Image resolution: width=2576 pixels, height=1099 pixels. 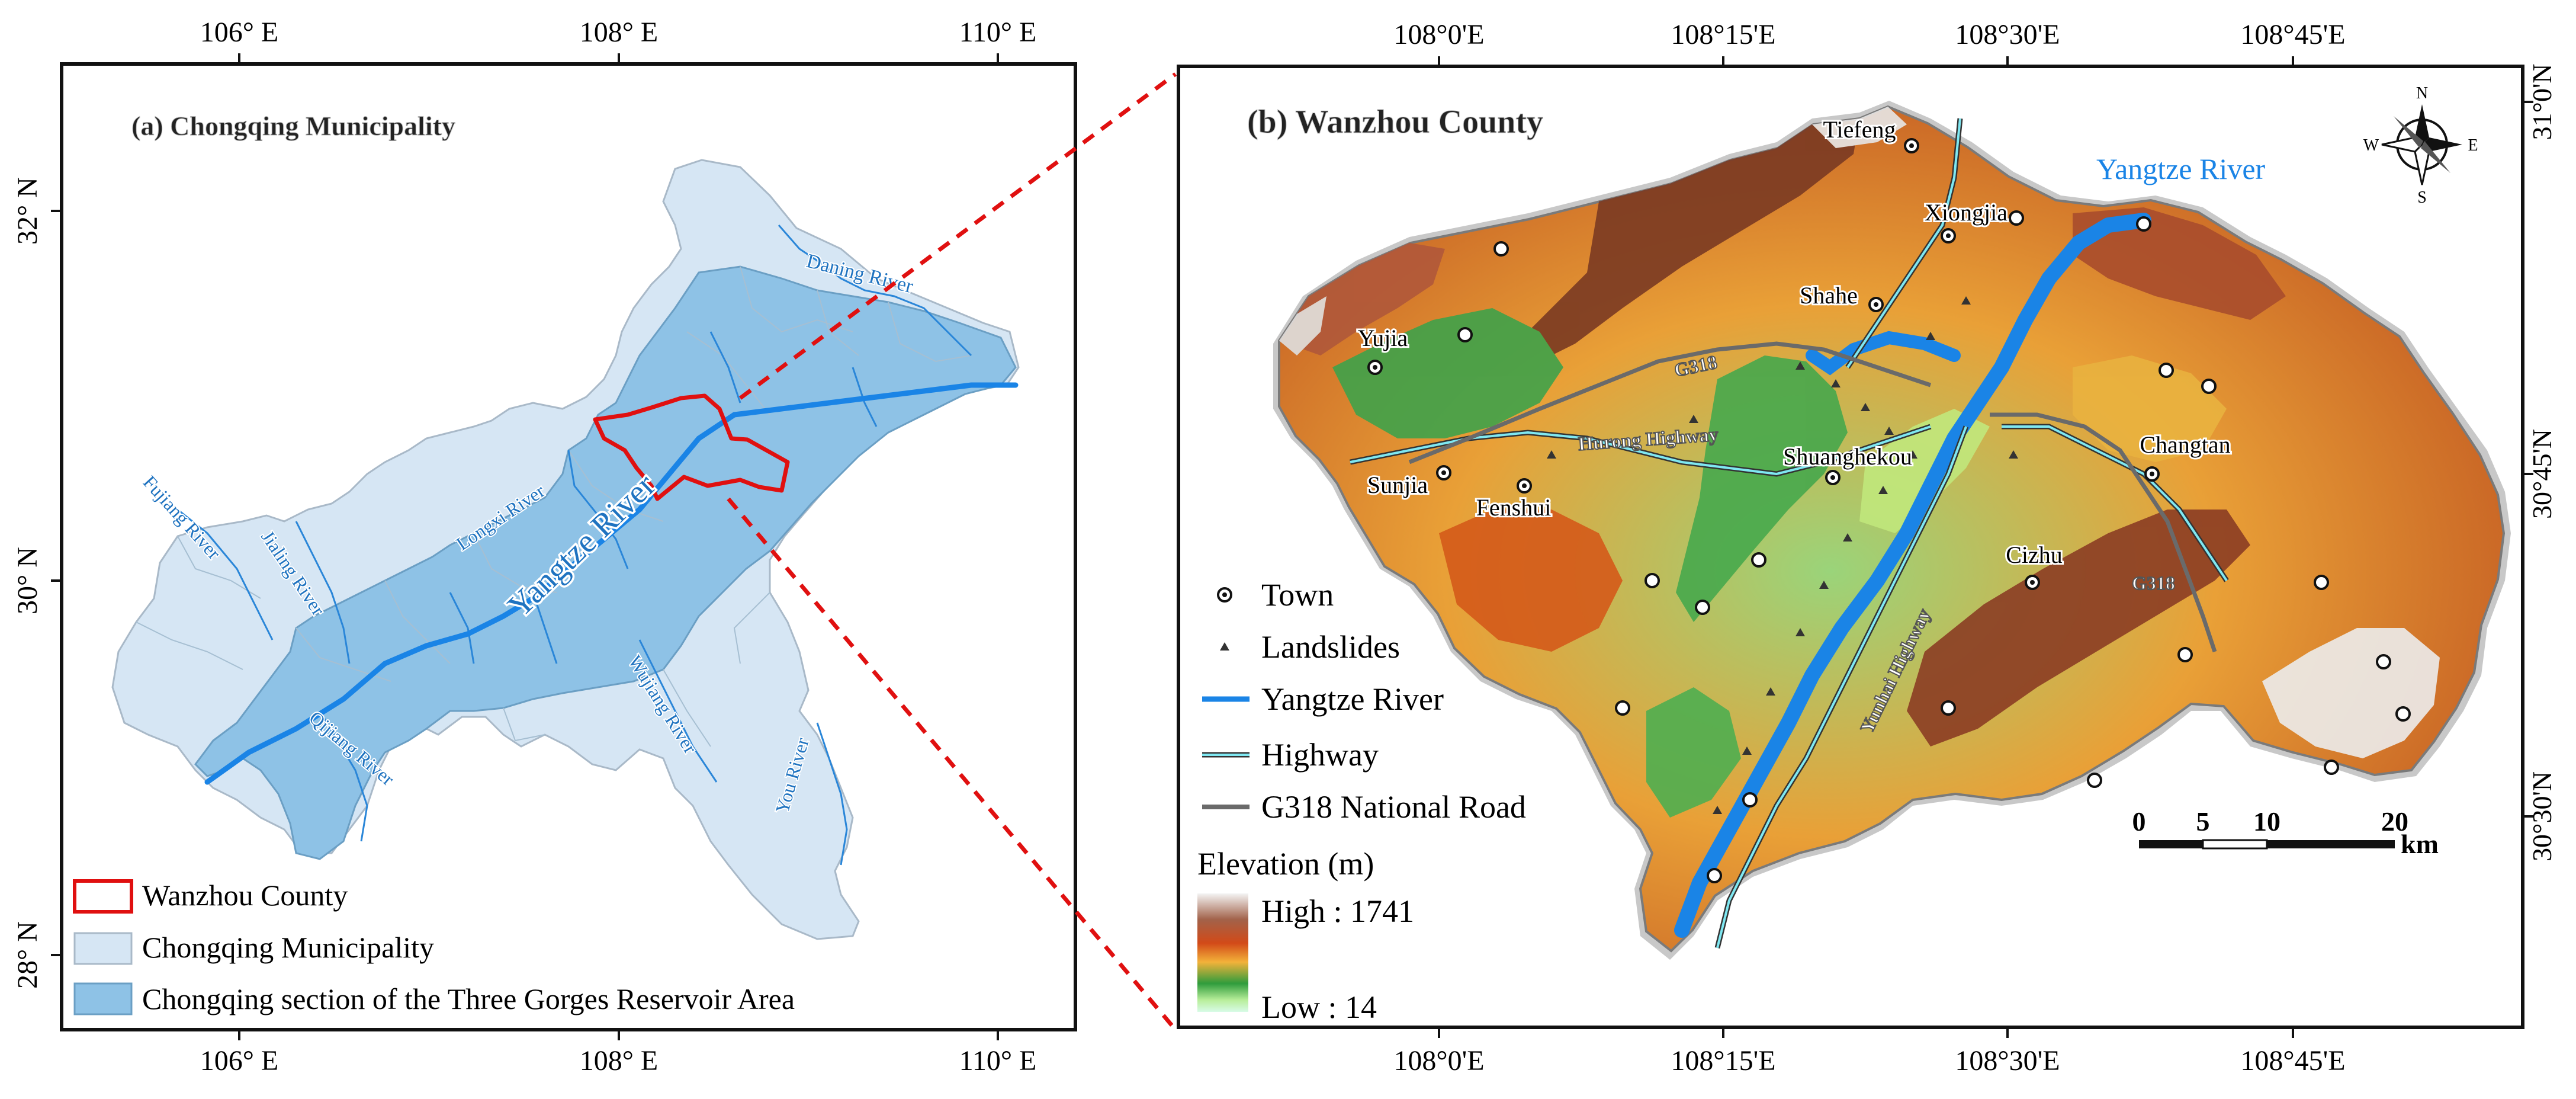 I want to click on legend-g318-label: G318 National Road, so click(x=1393, y=807).